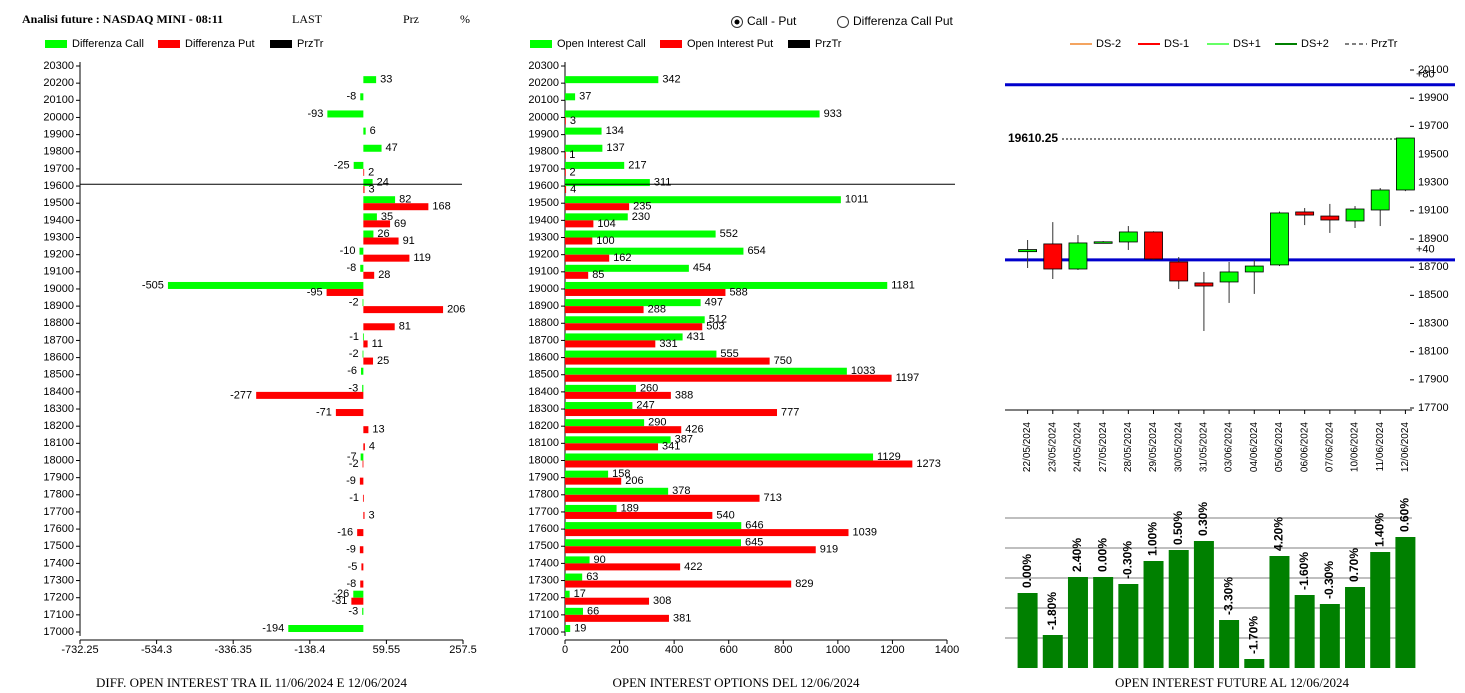 This screenshot has width=1465, height=693. Describe the element at coordinates (580, 594) in the screenshot. I see `value-label: 17` at that location.